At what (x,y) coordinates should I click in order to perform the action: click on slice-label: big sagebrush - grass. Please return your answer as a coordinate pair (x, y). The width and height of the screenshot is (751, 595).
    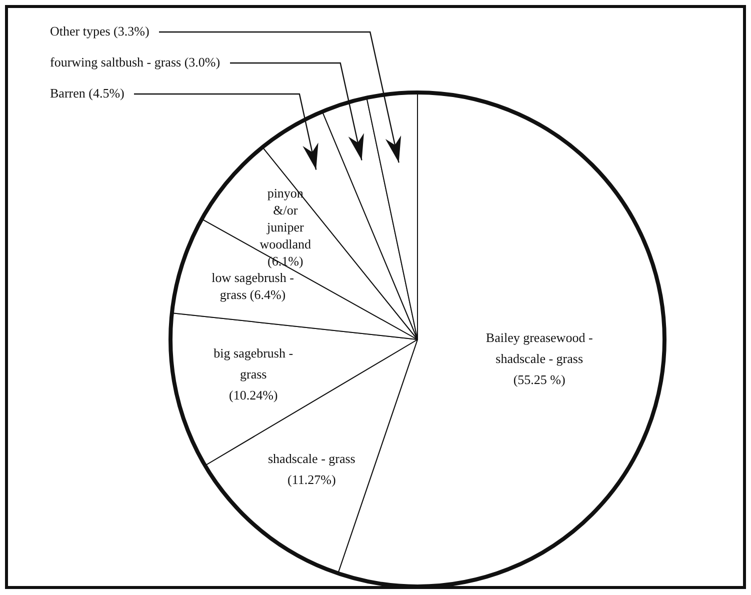
    Looking at the image, I should click on (254, 364).